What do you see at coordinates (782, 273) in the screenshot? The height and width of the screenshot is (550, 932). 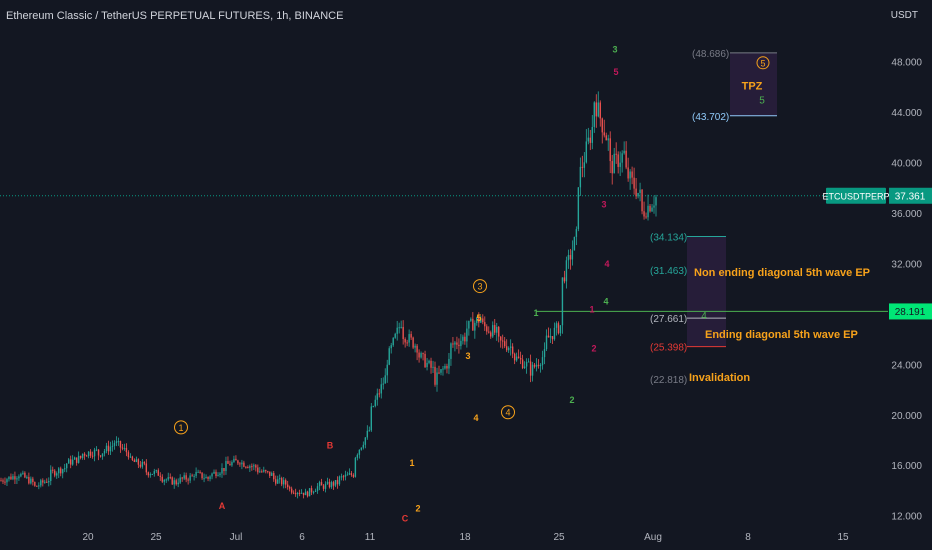 I see `annotation-text: Non ending diagonal 5th wave EP` at bounding box center [782, 273].